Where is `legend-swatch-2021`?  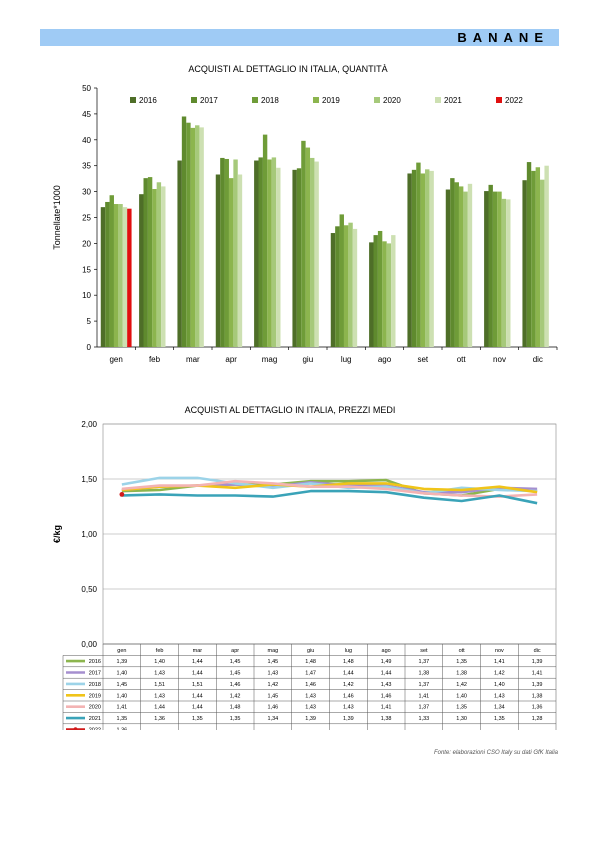
legend-swatch-2021 is located at coordinates (438, 100).